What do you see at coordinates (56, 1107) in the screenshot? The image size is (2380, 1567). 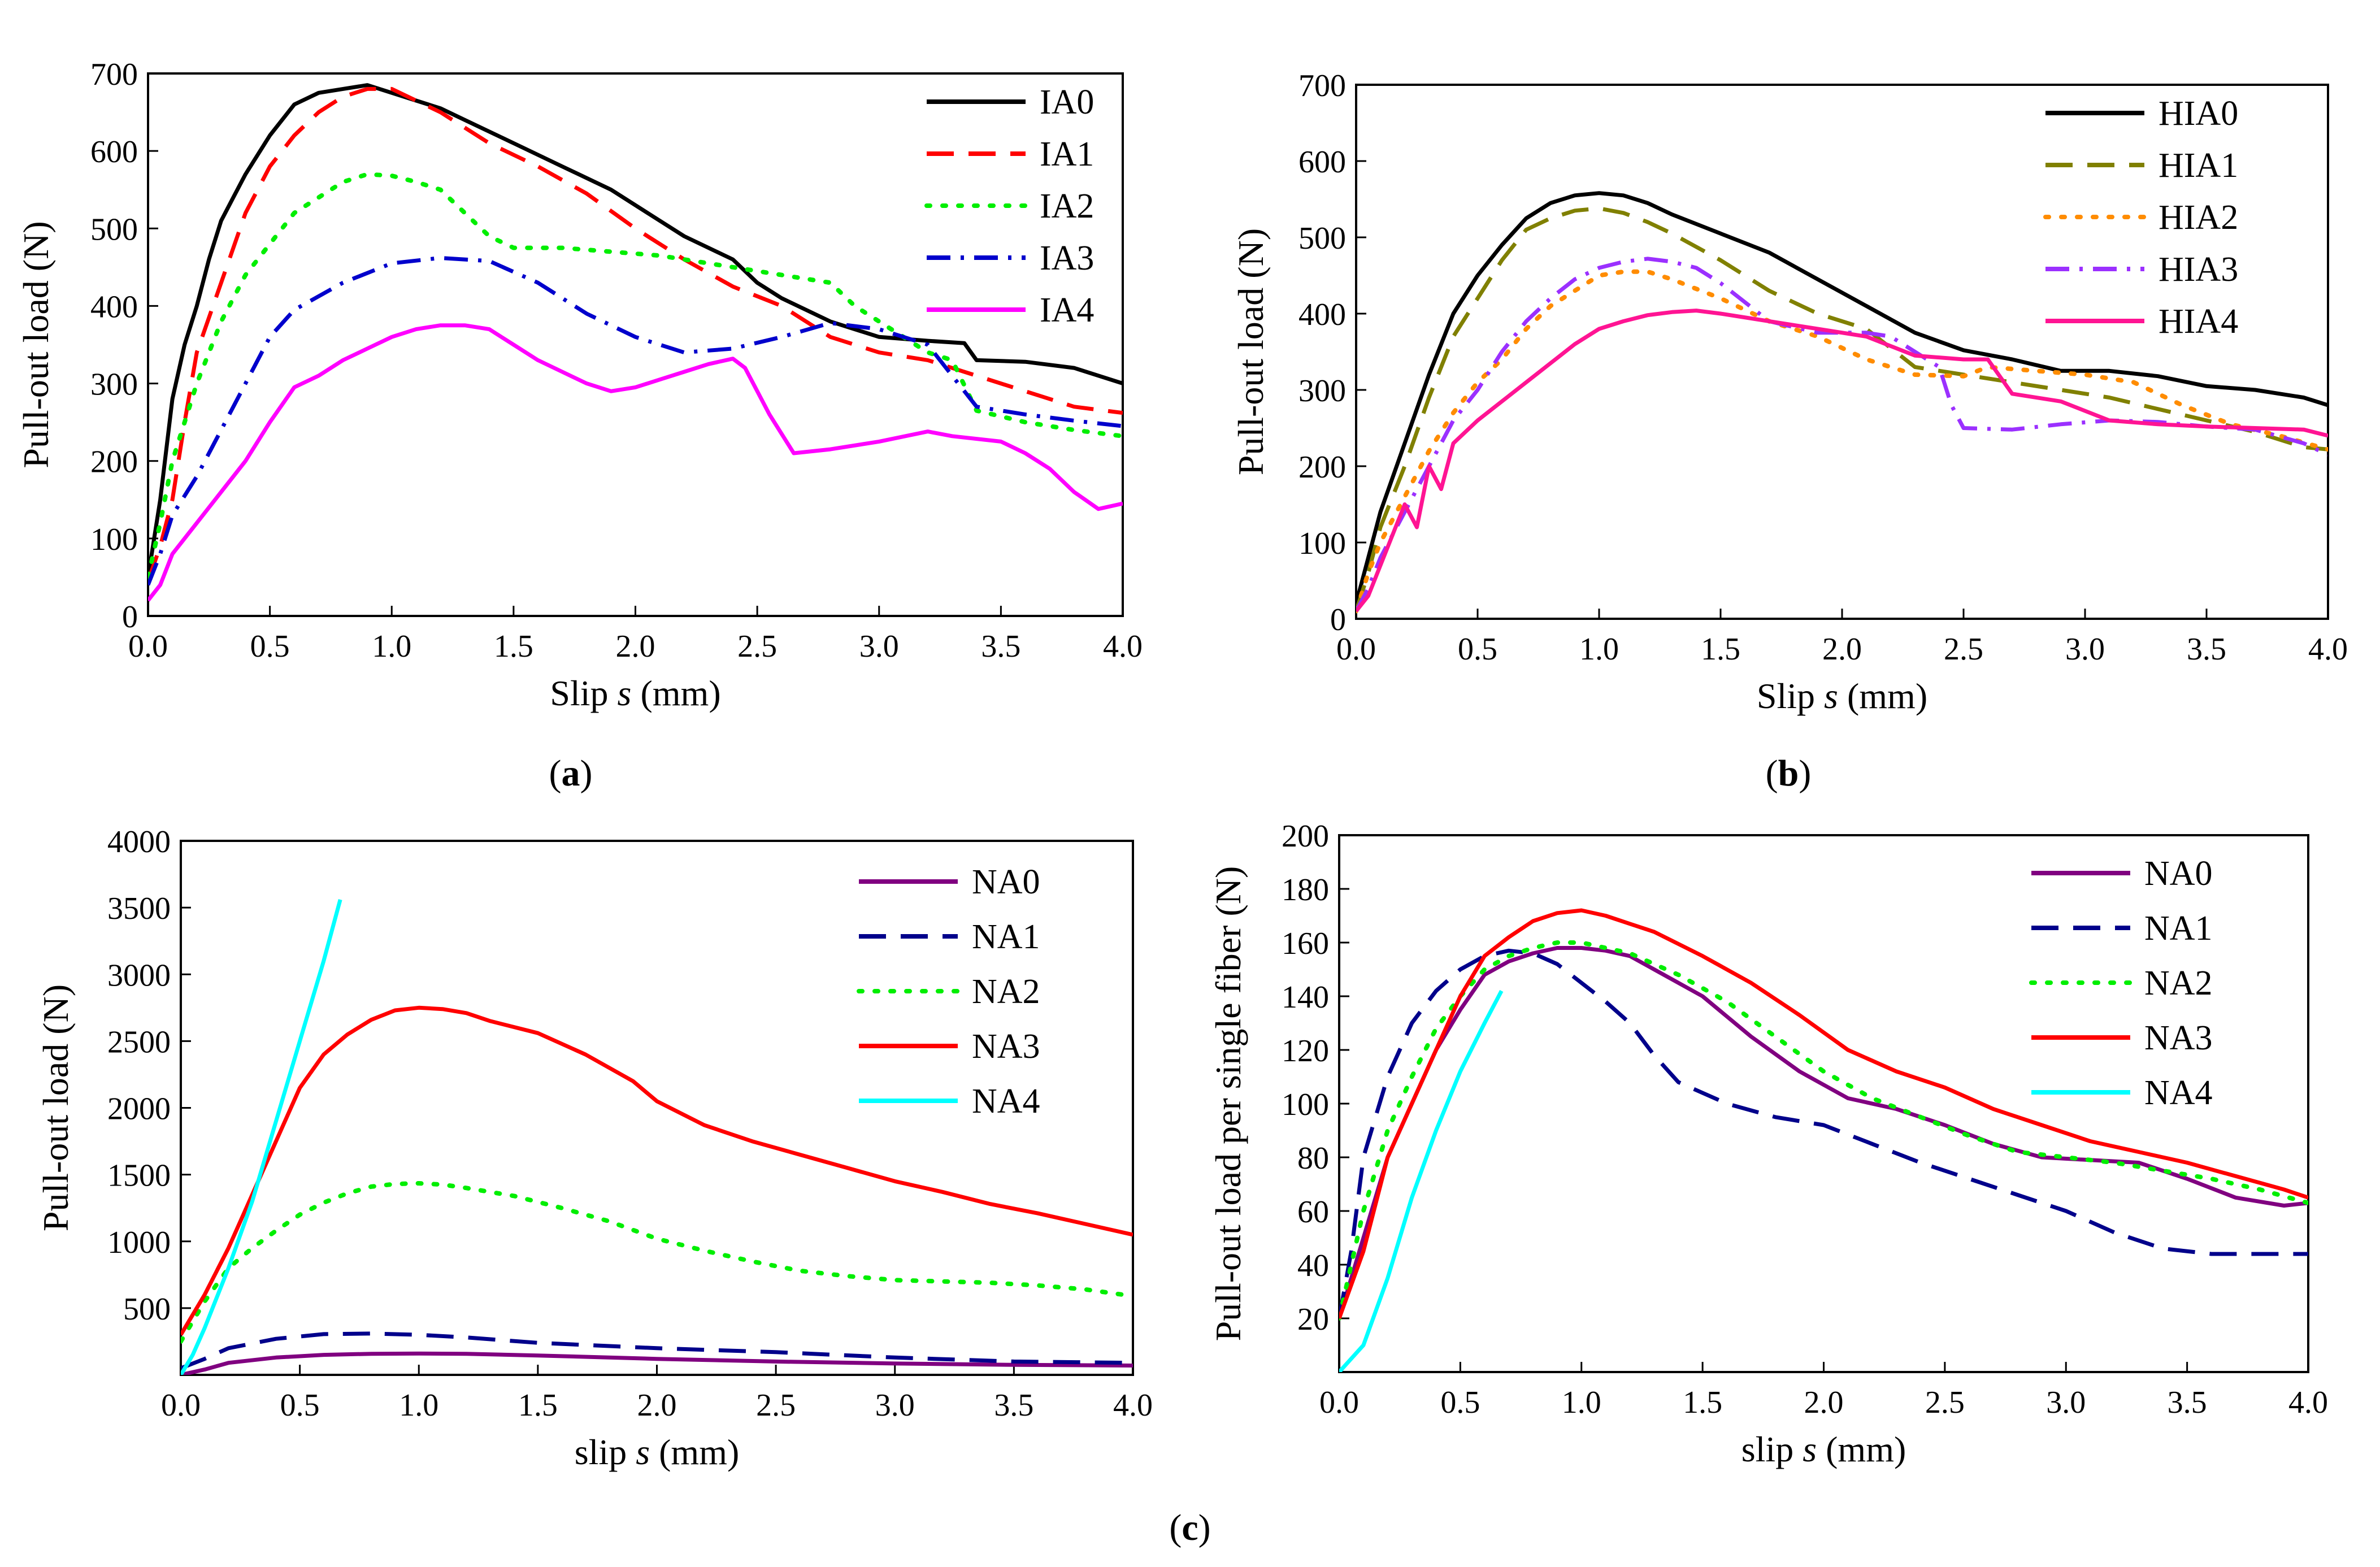 I see `y-axis-title: Pull-out load (N)` at bounding box center [56, 1107].